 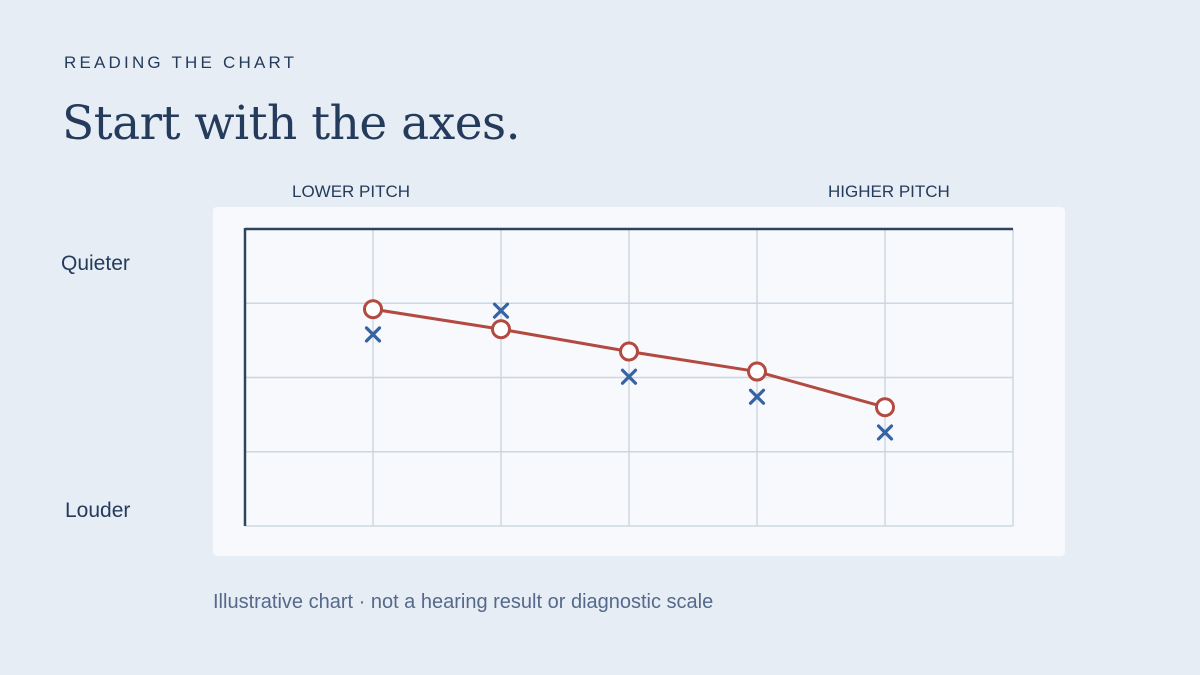 I want to click on eyebrow-label: READING THE CHART, so click(x=181, y=62).